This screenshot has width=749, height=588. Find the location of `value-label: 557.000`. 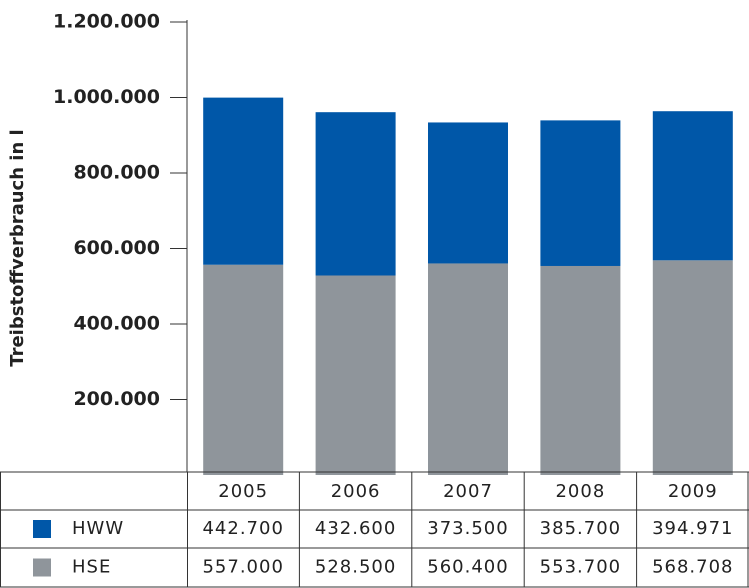

value-label: 557.000 is located at coordinates (242, 567).